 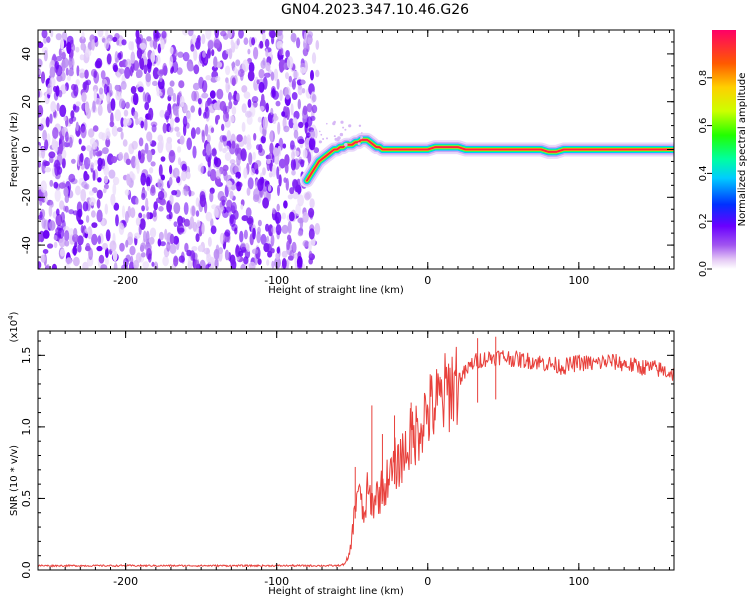 I want to click on snr-multiplier: (x104), so click(x=13, y=326).